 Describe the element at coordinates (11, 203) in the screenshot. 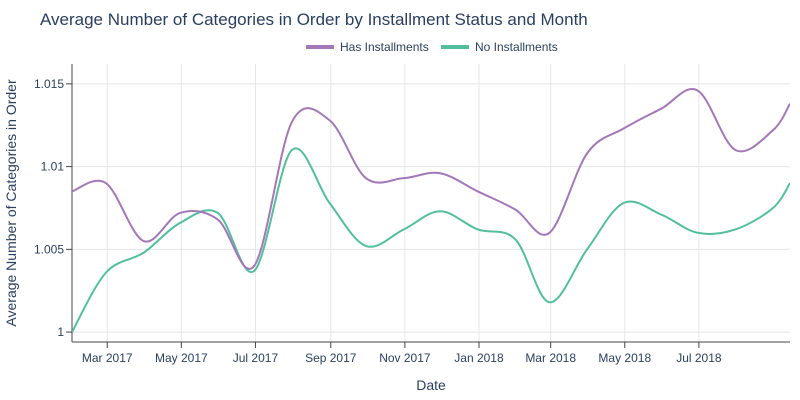

I see `y-axis-title: Average Number of Categories in Order` at that location.